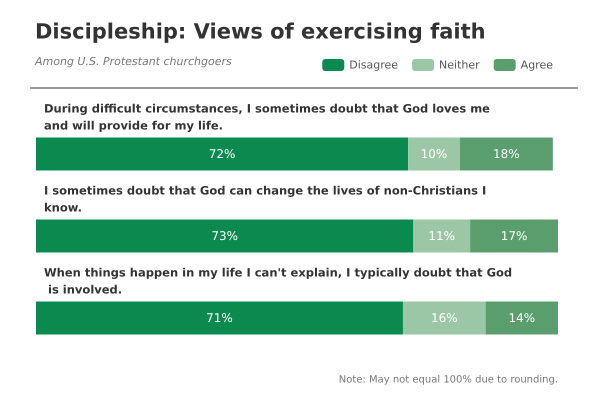  I want to click on data-label: 14%, so click(522, 318).